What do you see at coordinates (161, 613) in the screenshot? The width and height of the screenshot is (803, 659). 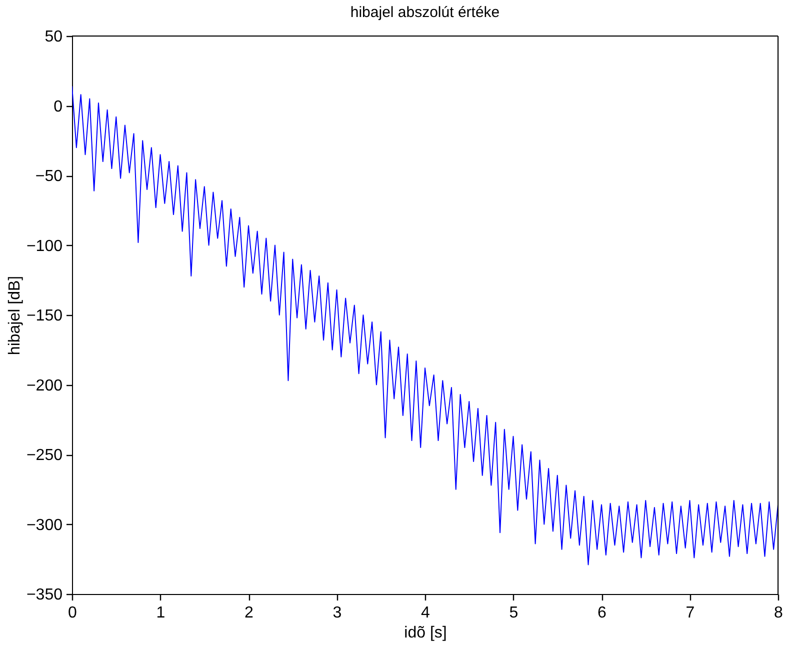 I see `x-tick-label: 1` at bounding box center [161, 613].